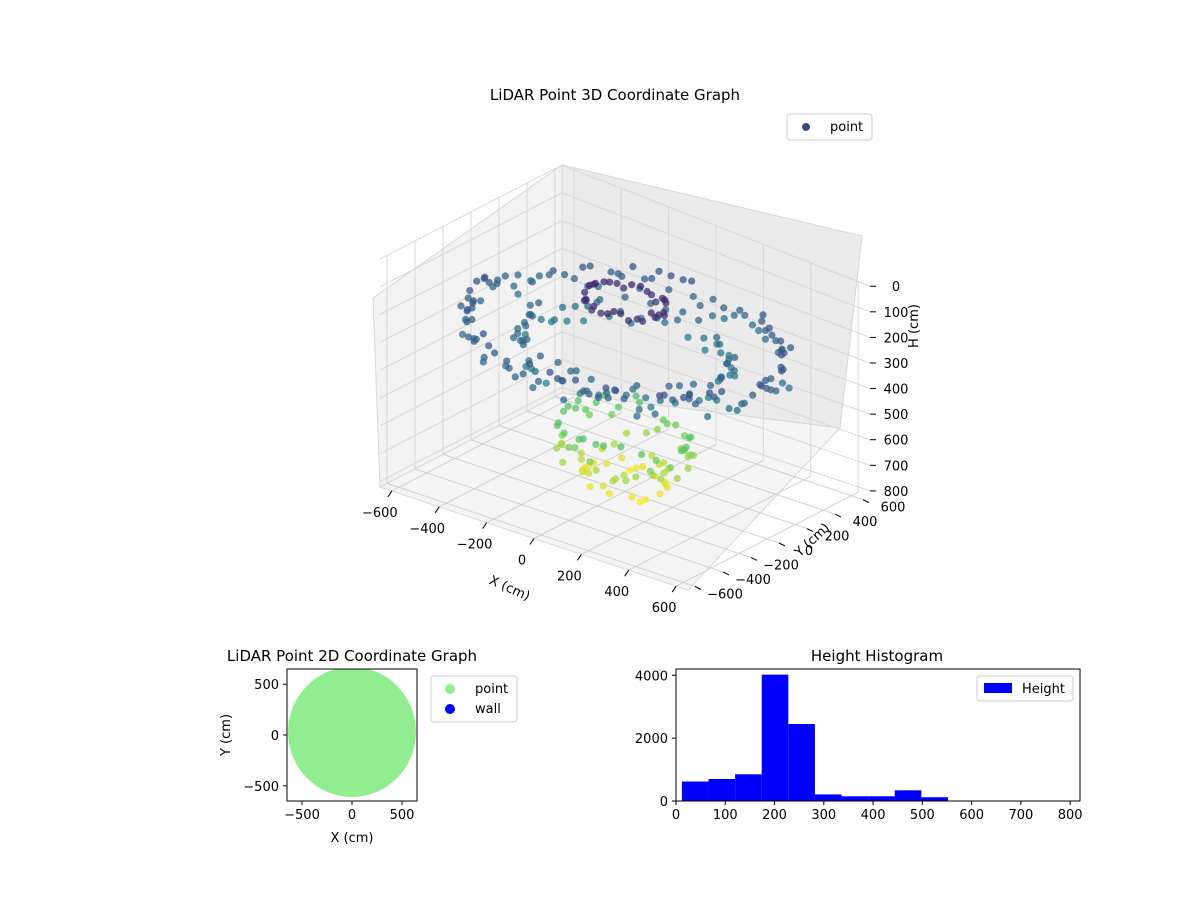 The image size is (1200, 900). Describe the element at coordinates (809, 551) in the screenshot. I see `y-tick-3d: 0` at that location.